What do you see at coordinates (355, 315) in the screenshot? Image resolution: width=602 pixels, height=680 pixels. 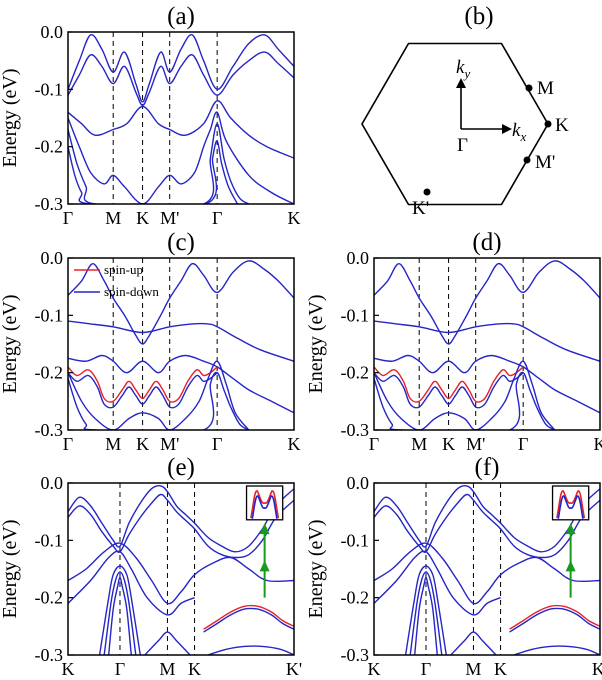 I see `ytick-label-d-1: -0.1` at bounding box center [355, 315].